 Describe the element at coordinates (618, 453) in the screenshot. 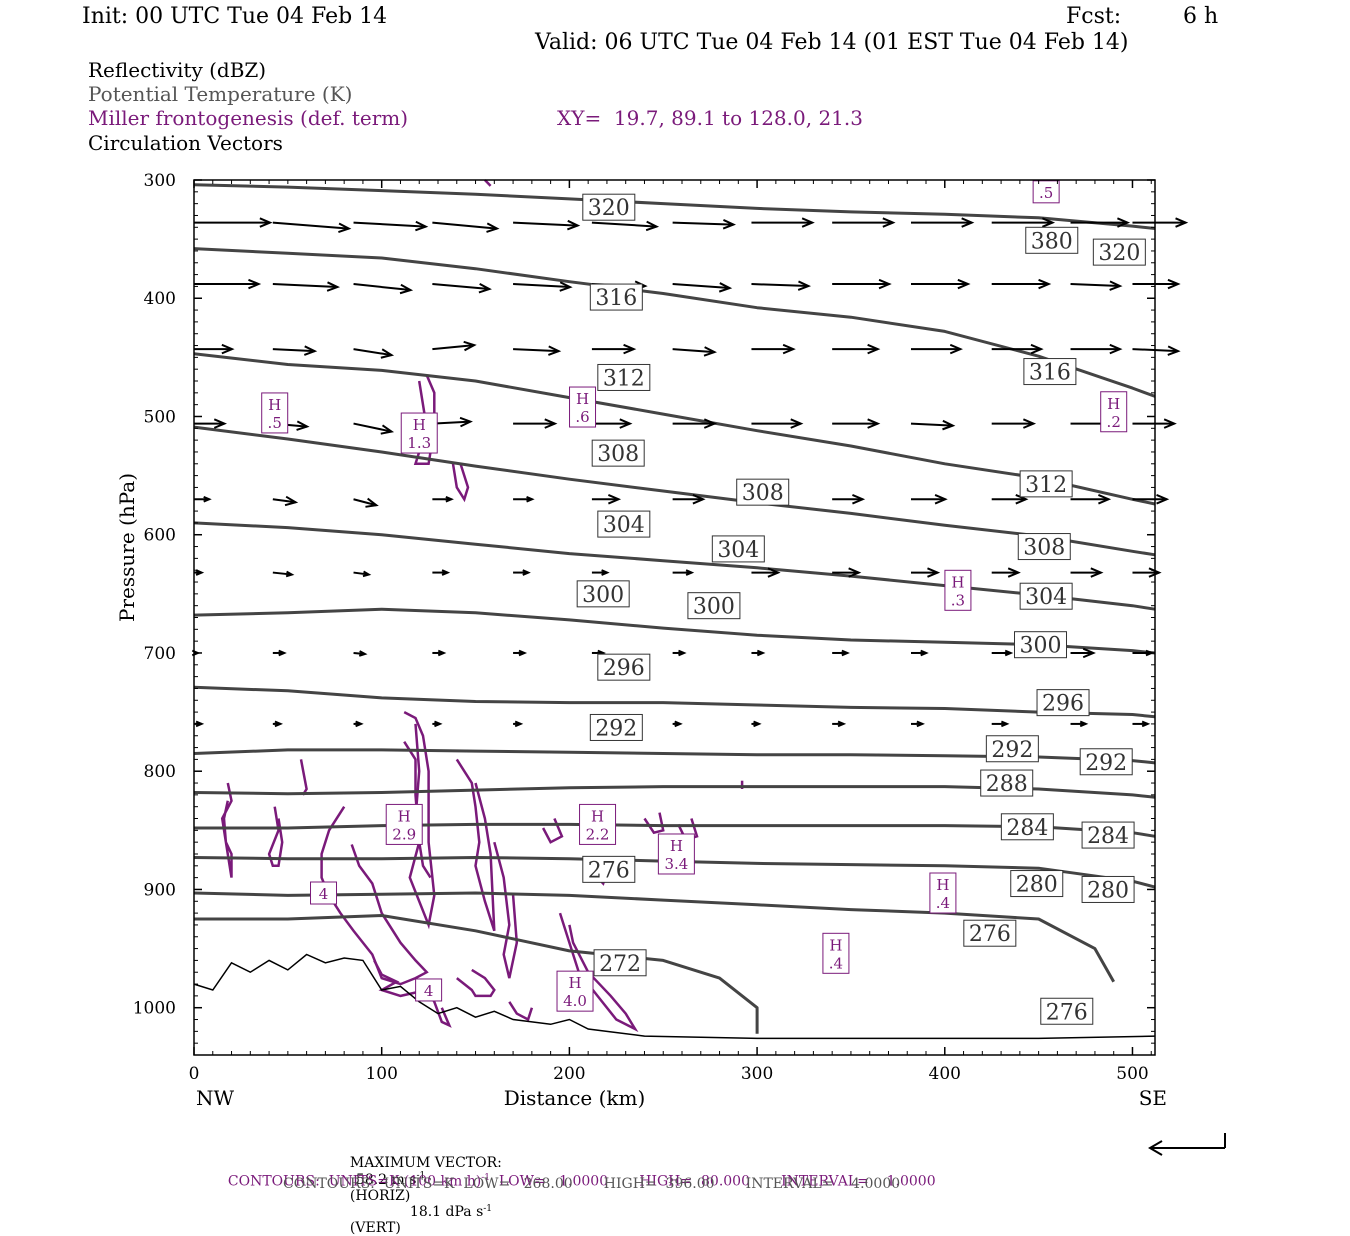

I see `contour-label-7: 308` at that location.